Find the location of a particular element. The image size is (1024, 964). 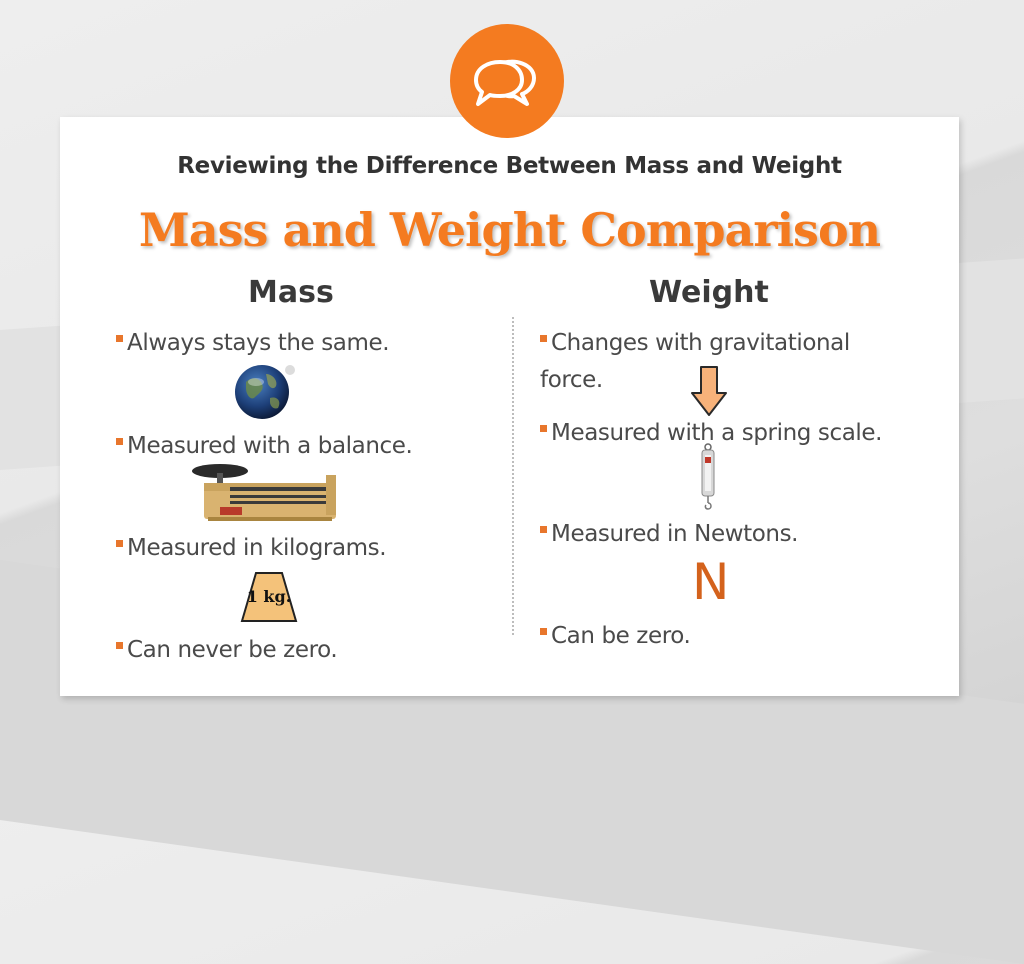

mass-bullet-1: Always stays the same. is located at coordinates (253, 343).